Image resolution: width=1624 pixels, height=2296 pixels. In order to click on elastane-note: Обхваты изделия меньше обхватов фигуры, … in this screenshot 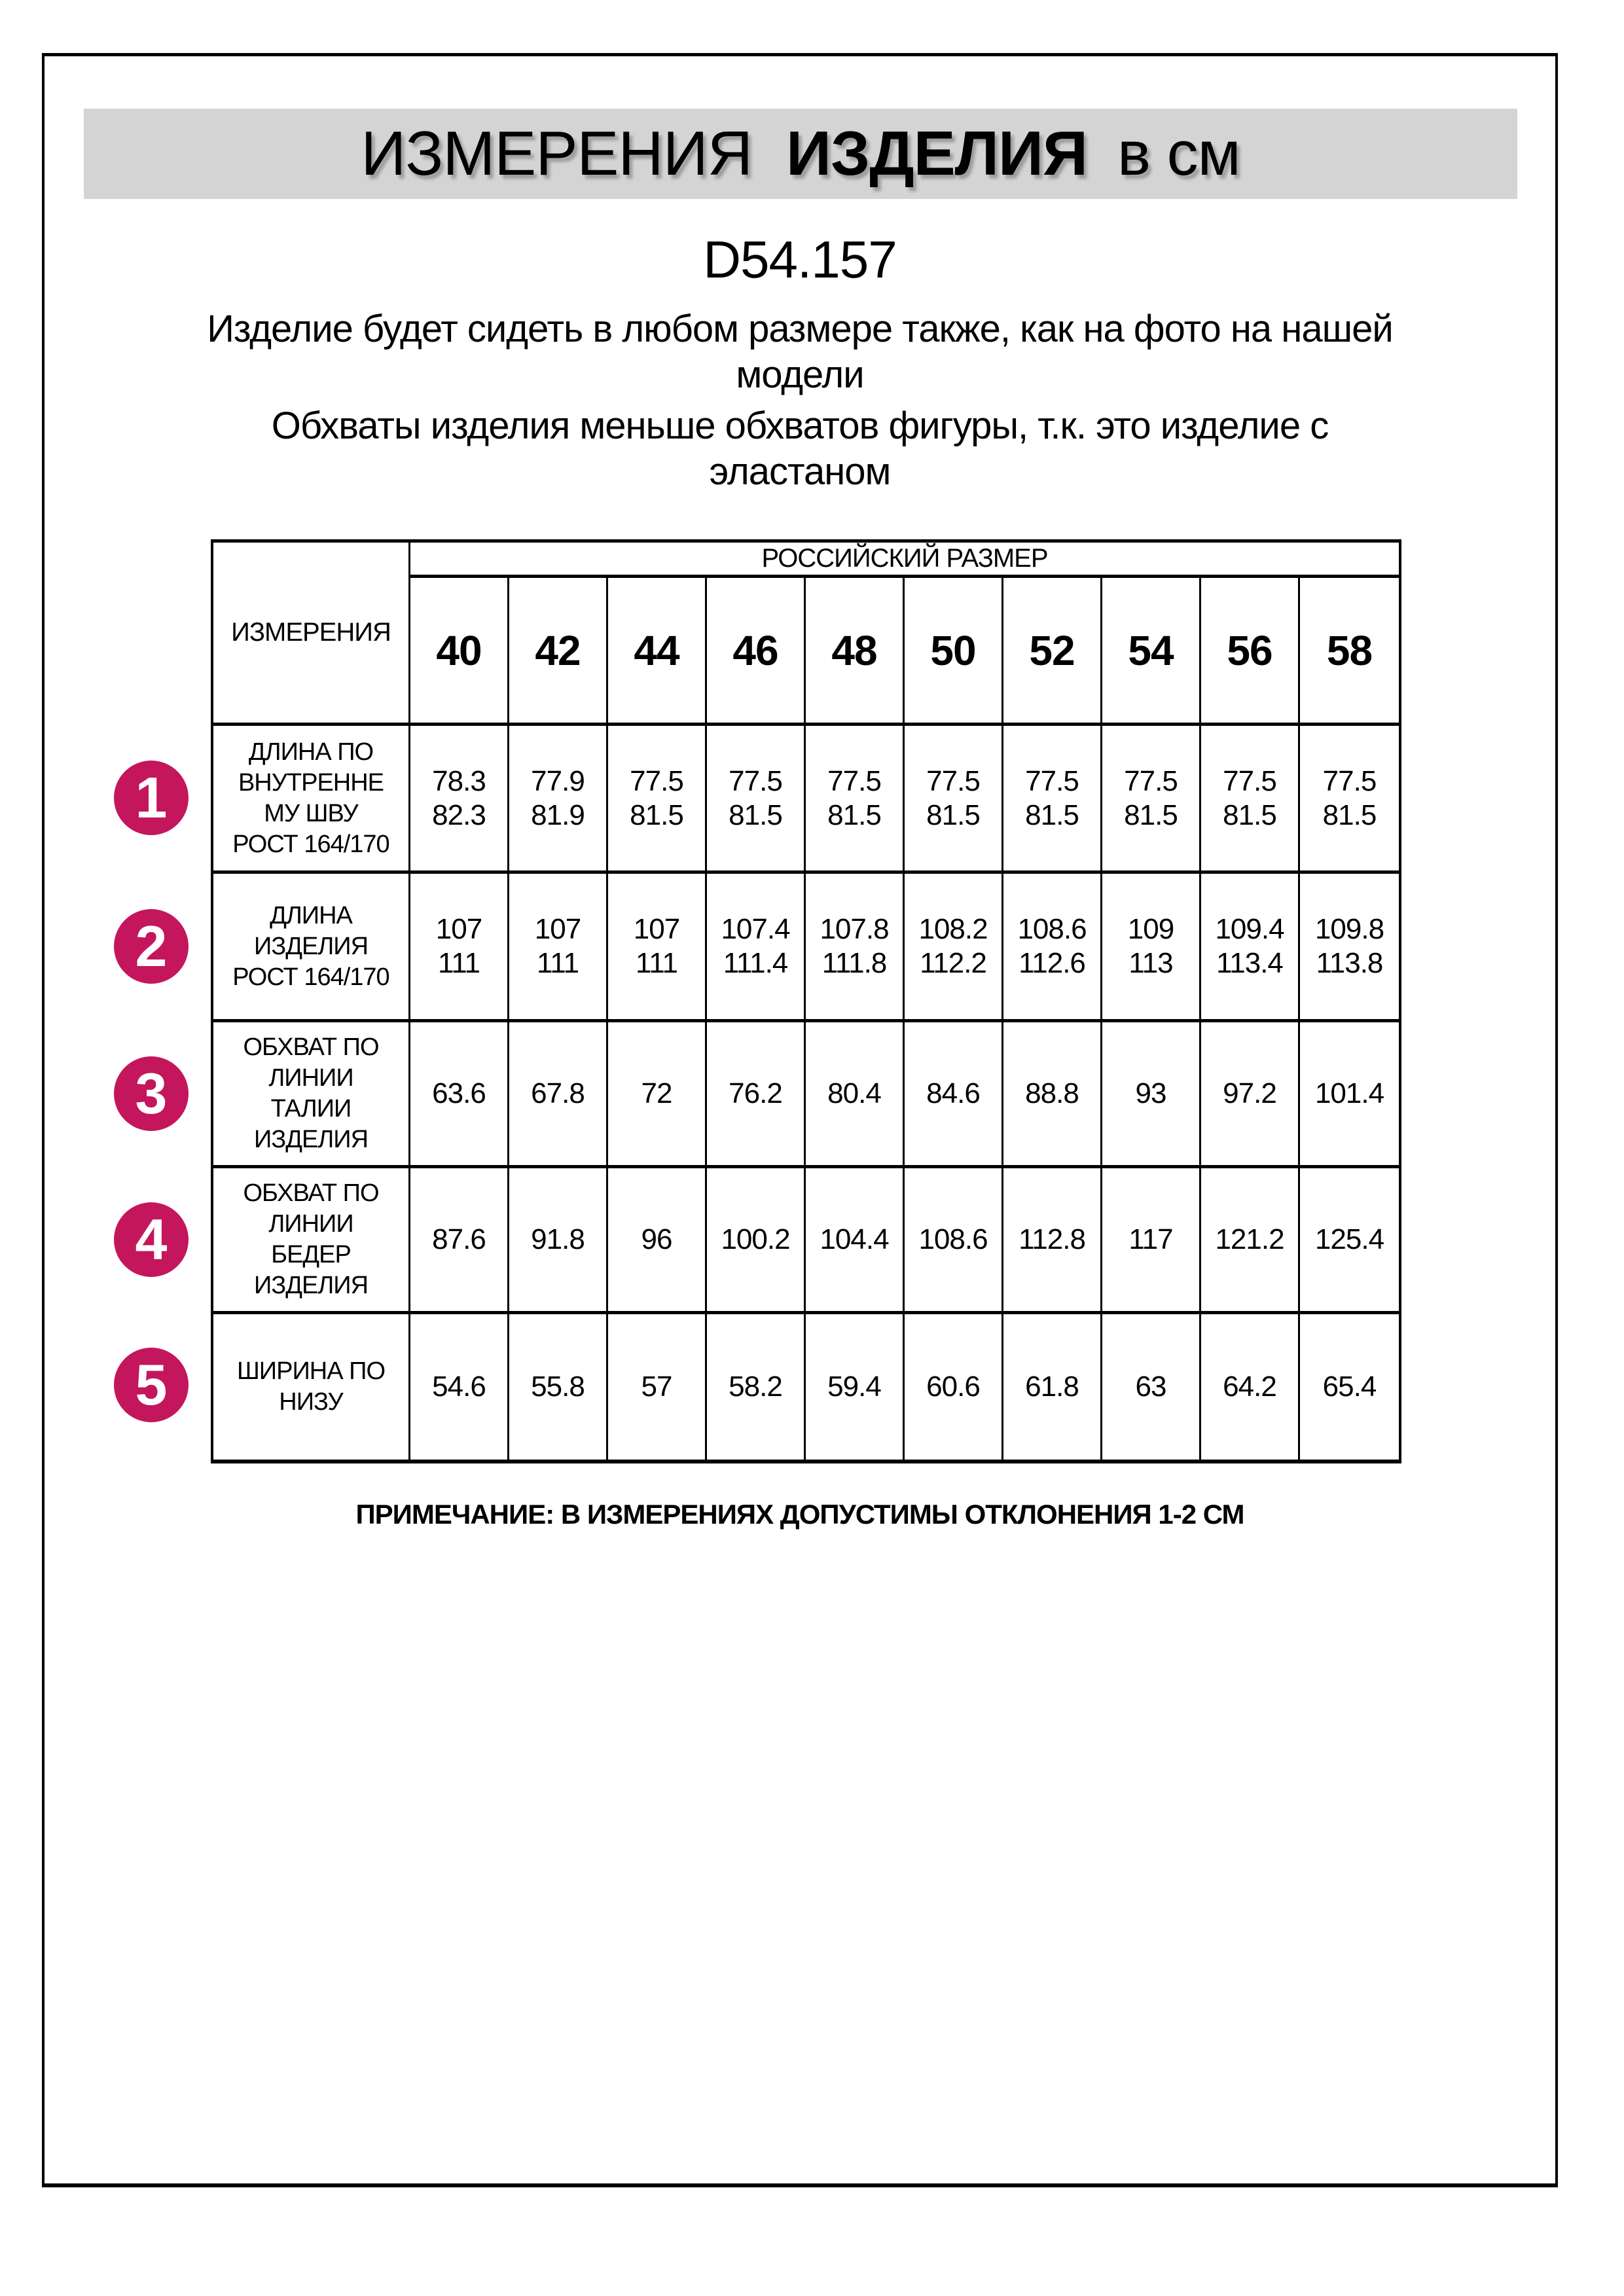, I will do `click(800, 448)`.